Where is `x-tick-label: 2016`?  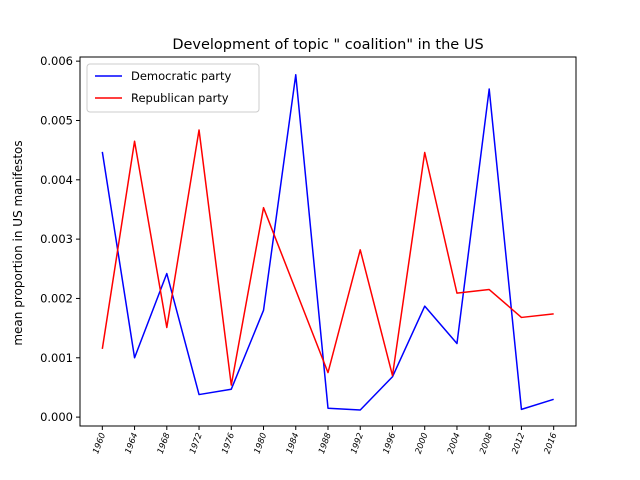 x-tick-label: 2016 is located at coordinates (551, 443).